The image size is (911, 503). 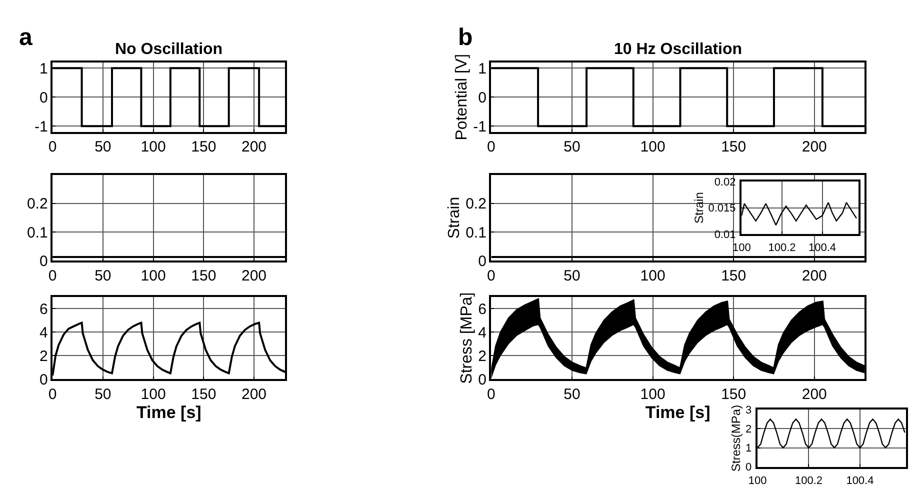 What do you see at coordinates (736, 438) in the screenshot?
I see `y-axis-title: Stress(MPa)` at bounding box center [736, 438].